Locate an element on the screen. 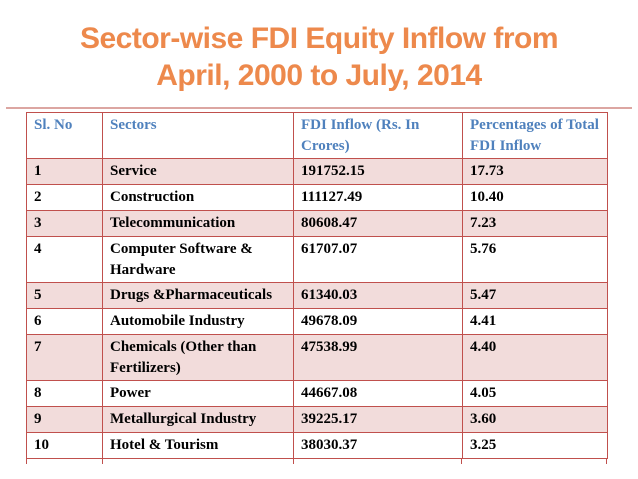 This screenshot has height=479, width=638. slide-title-line-2: April, 2000 to July, 2014 is located at coordinates (319, 75).